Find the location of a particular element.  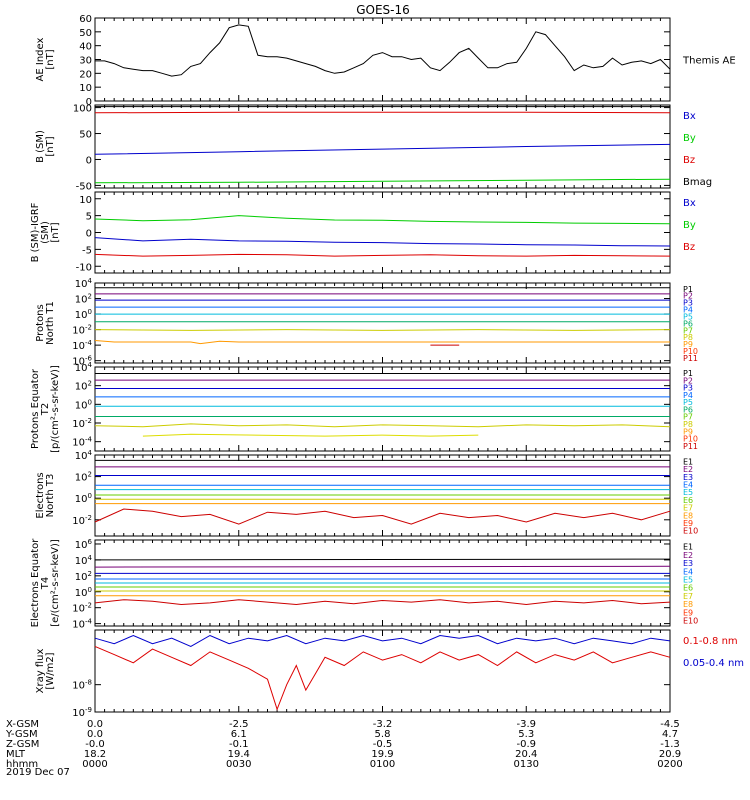

y-tick-label: 10⁻⁸ is located at coordinates (82, 685).